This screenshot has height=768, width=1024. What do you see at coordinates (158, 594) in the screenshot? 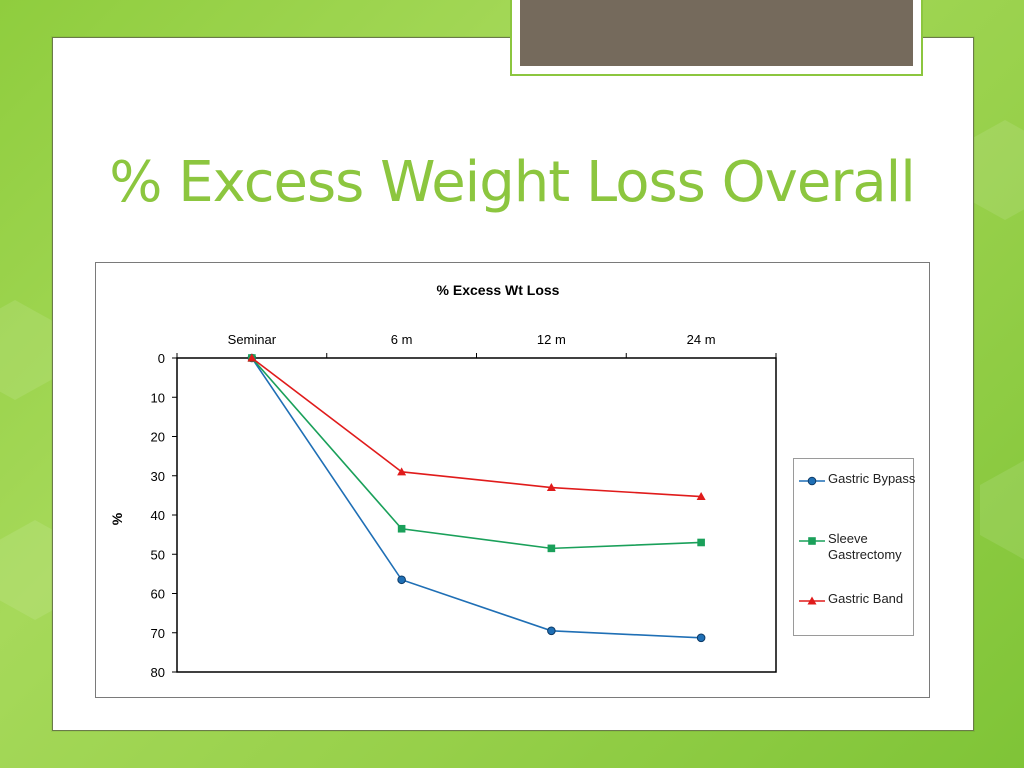
I see `y-tick-label: 60` at bounding box center [158, 594].